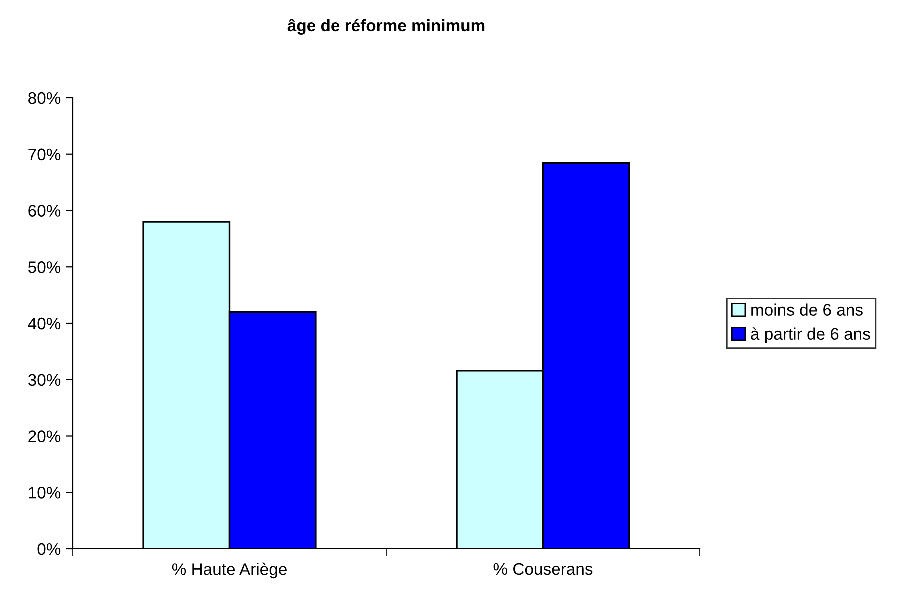 This screenshot has height=592, width=909. I want to click on y-tick-label: 50%, so click(44, 268).